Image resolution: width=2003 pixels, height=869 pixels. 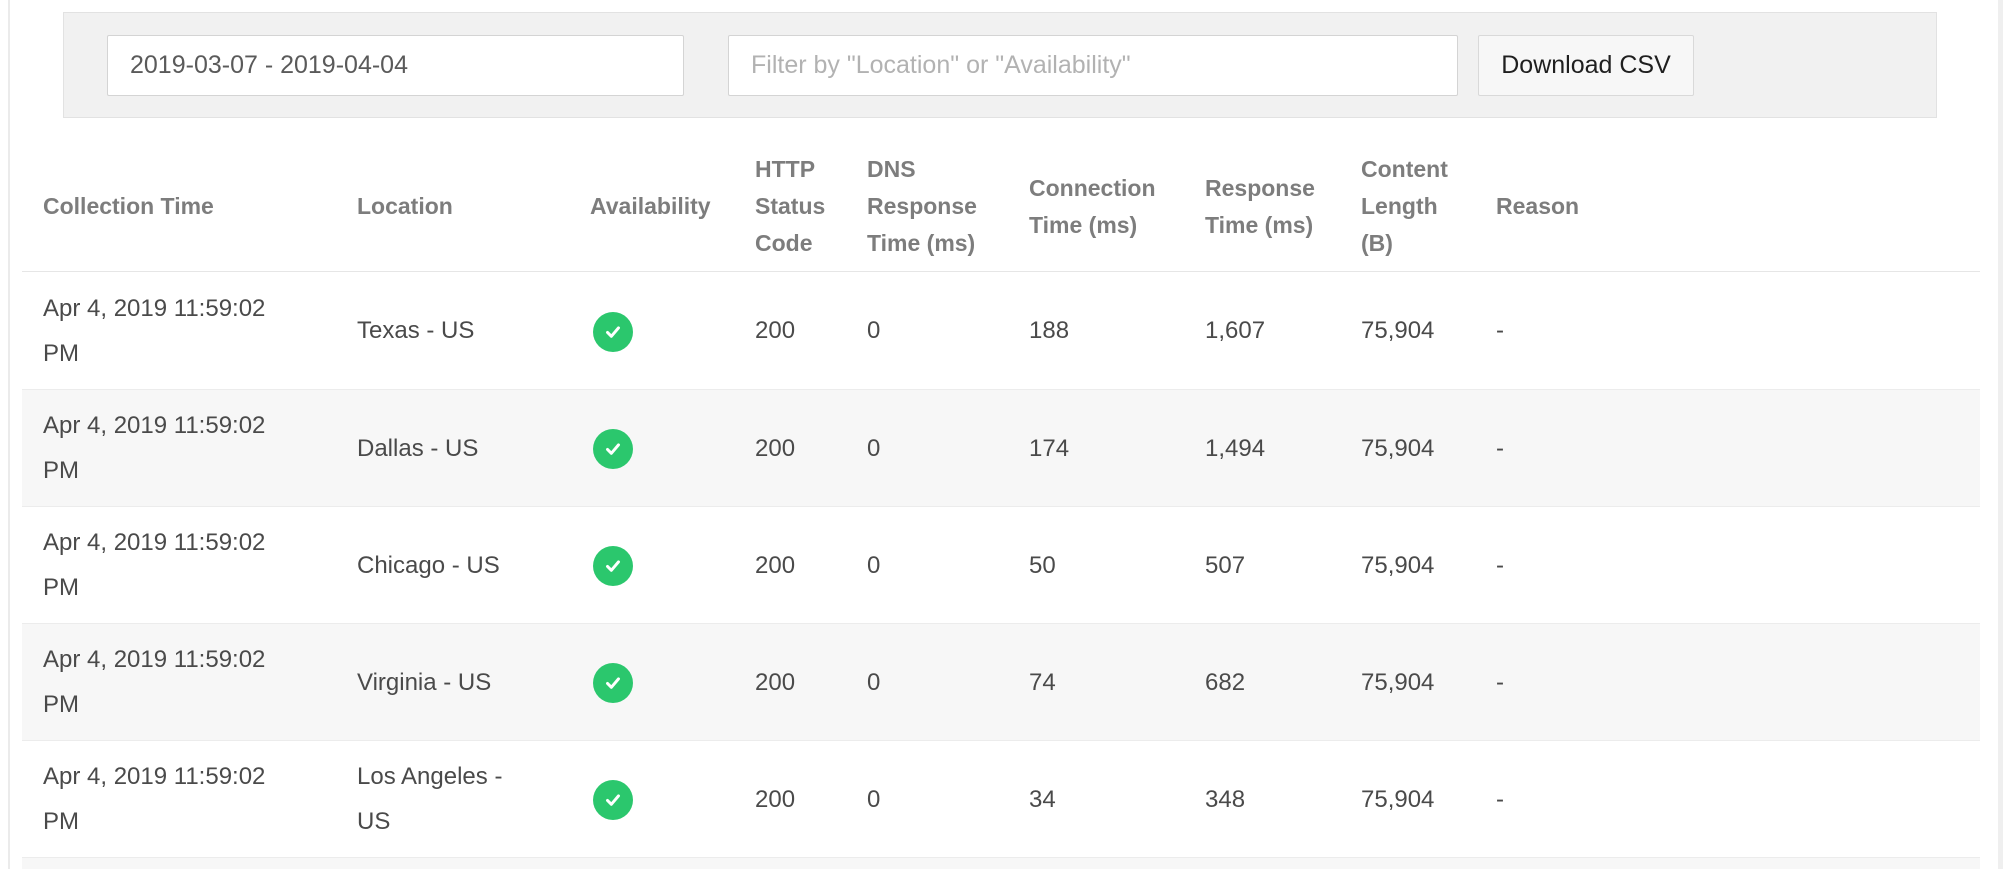 I want to click on col-header-collection-time: Collection Time, so click(x=128, y=206).